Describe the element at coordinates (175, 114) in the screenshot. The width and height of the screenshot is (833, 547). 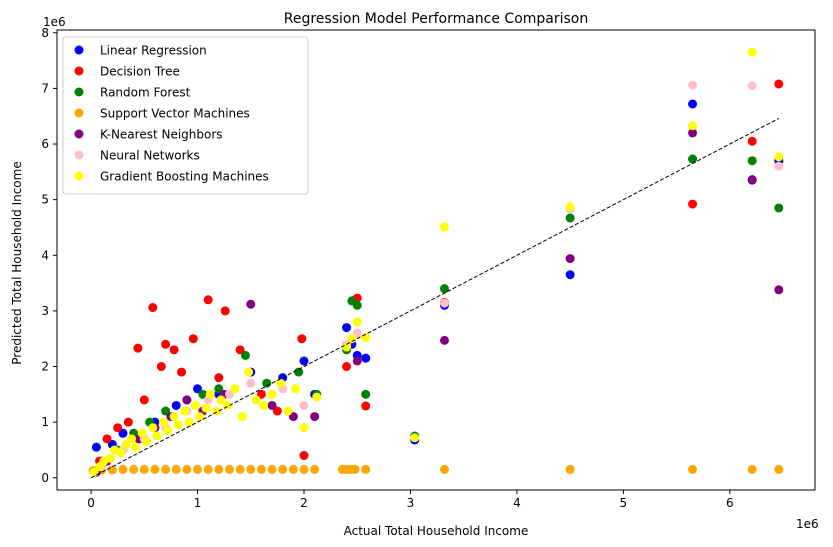
I see `legend-label: Support Vector Machines` at that location.